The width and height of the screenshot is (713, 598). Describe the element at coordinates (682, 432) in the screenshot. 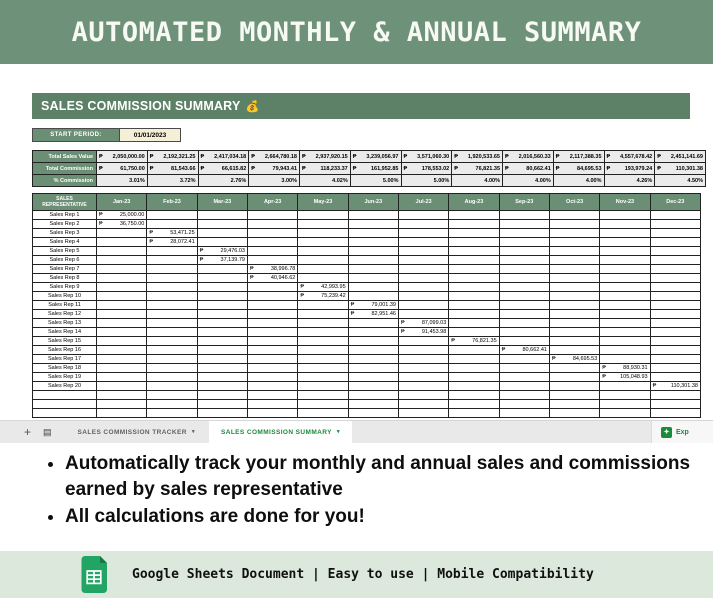

I see `explore-button: ✦ Exp` at that location.